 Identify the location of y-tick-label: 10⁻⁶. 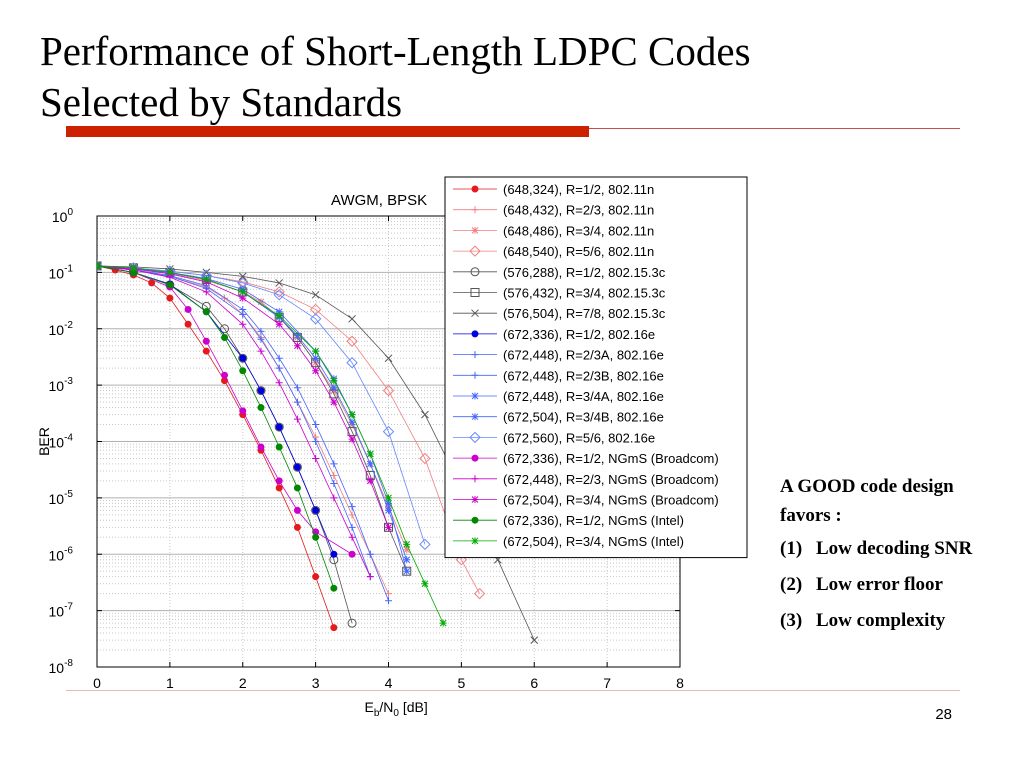
(61, 554).